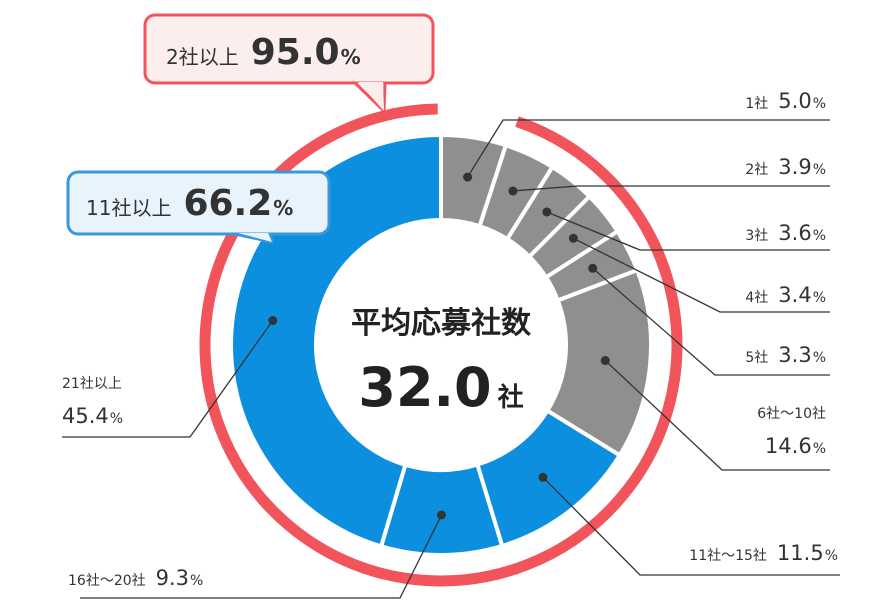 This screenshot has height=610, width=880. I want to click on label-1sha: 1社 5.0%, so click(785, 101).